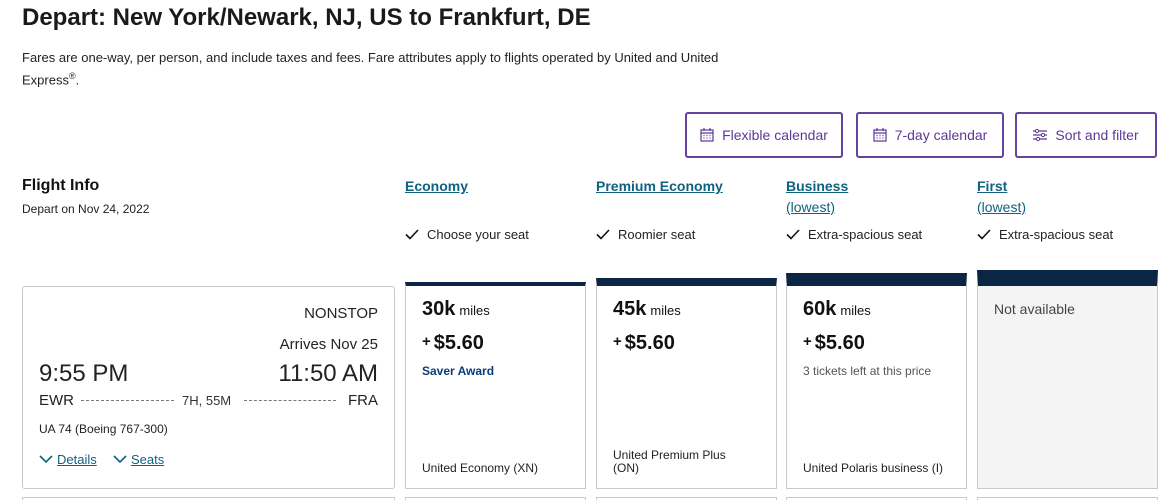  What do you see at coordinates (480, 468) in the screenshot?
I see `fare-class: United Economy (XN)` at bounding box center [480, 468].